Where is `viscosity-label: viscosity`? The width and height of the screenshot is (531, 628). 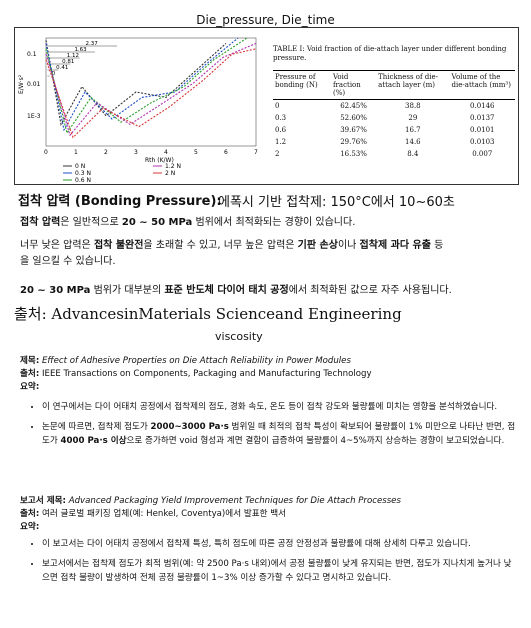 viscosity-label: viscosity is located at coordinates (239, 336).